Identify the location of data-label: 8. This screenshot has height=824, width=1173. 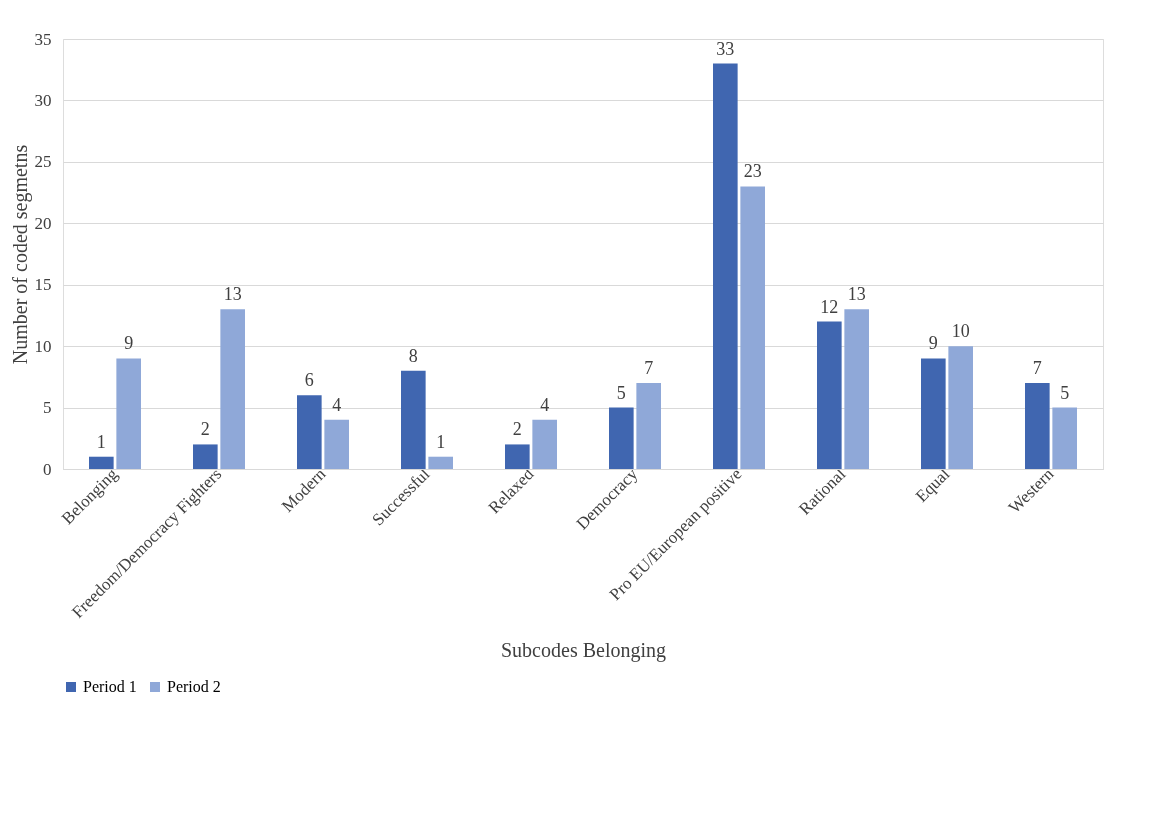
(413, 355).